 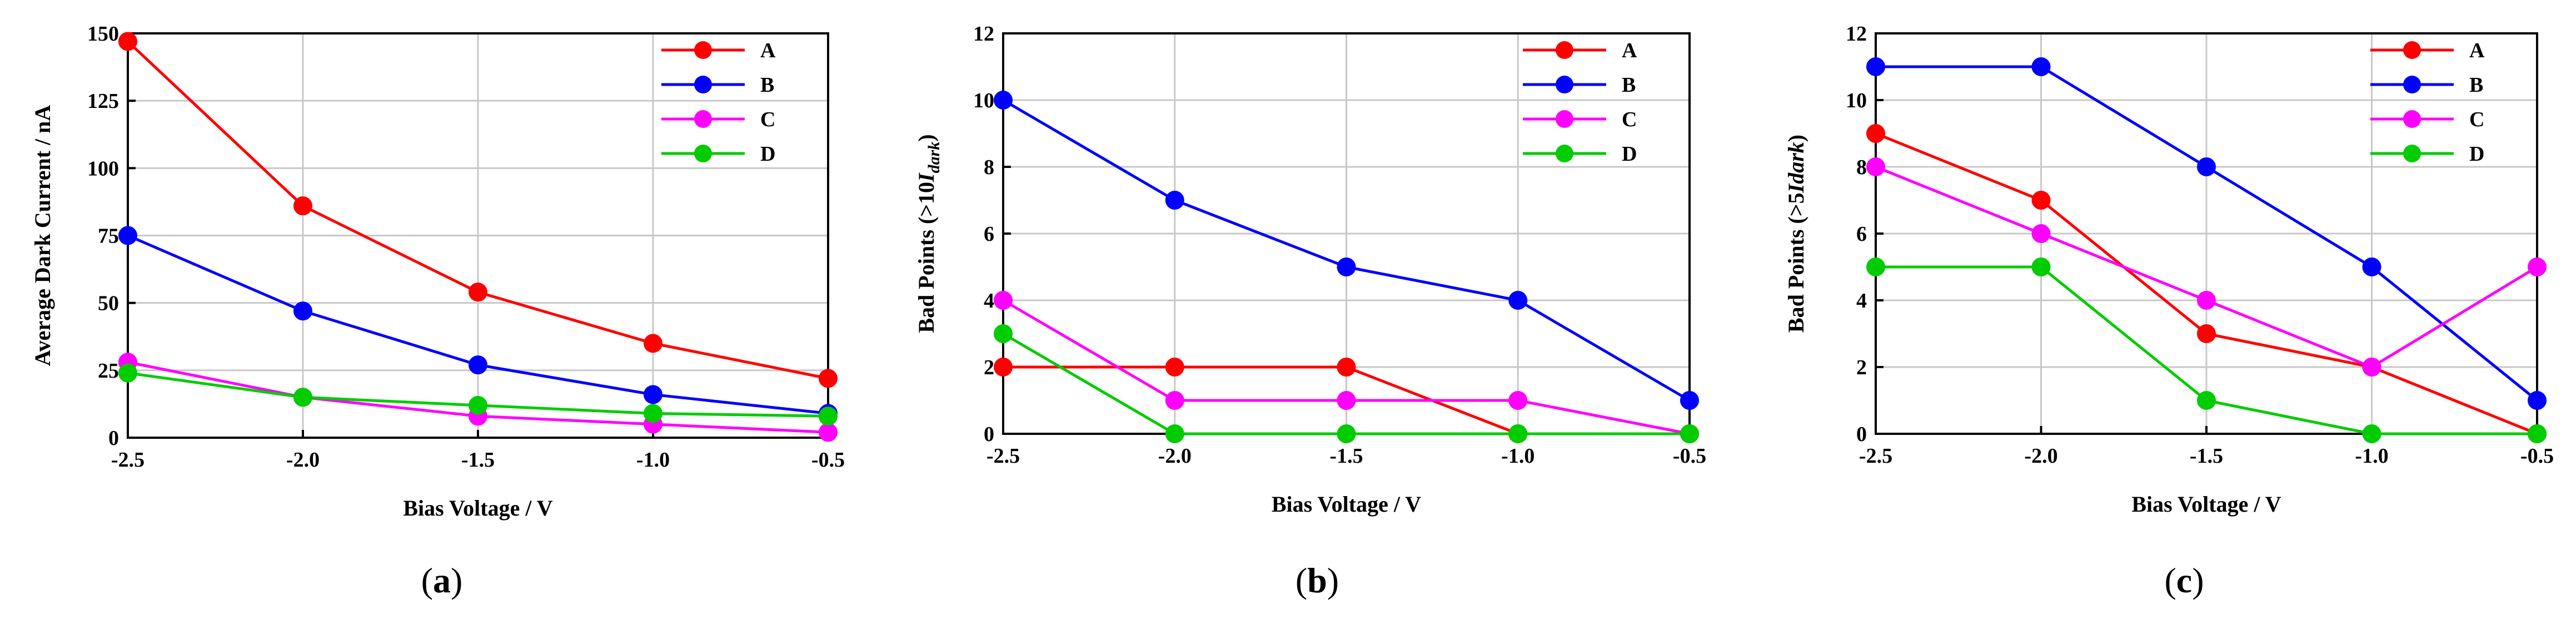 I want to click on y-axis-title-part: dark, so click(x=934, y=158).